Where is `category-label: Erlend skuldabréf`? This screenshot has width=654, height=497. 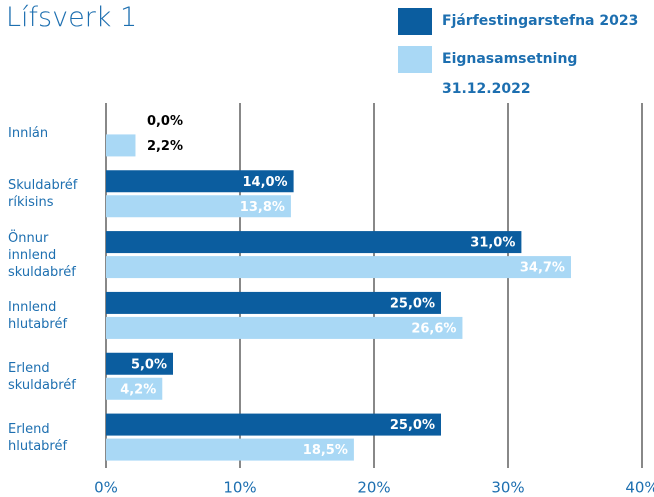
category-label: Erlend skuldabréf is located at coordinates (42, 376).